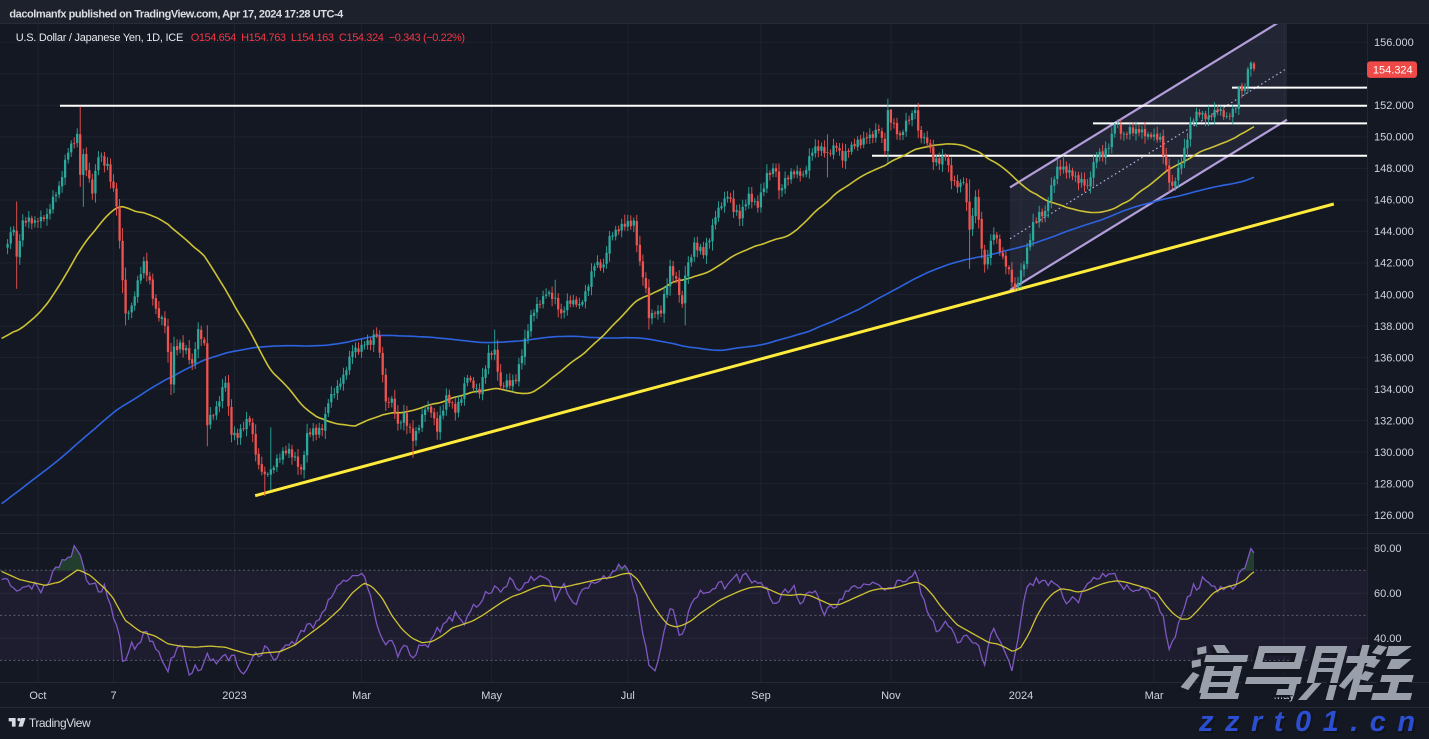 The image size is (1429, 739). I want to click on svg-text: TradingView, so click(60, 723).